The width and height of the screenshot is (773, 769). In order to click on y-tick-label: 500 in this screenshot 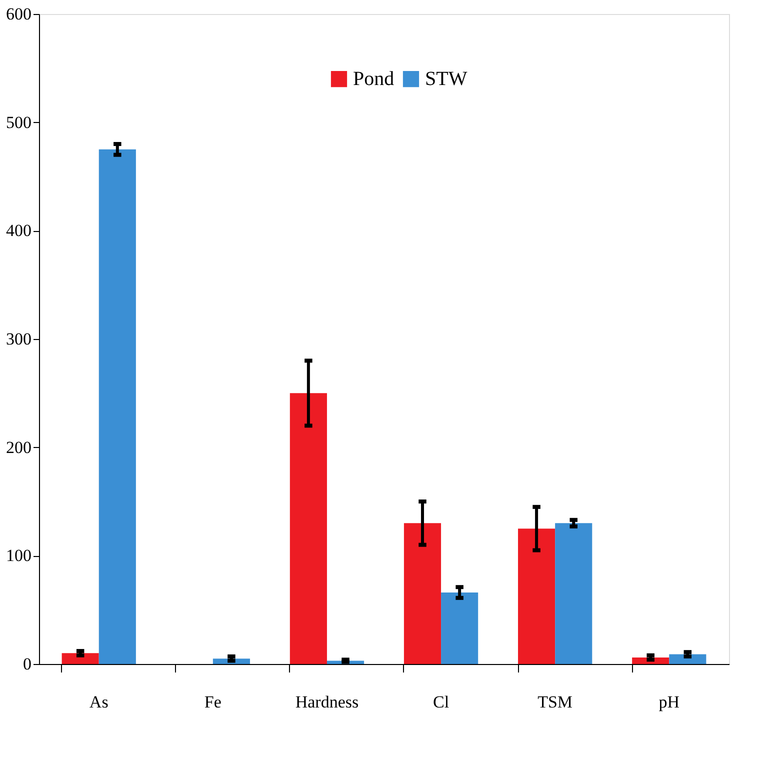, I will do `click(19, 122)`.